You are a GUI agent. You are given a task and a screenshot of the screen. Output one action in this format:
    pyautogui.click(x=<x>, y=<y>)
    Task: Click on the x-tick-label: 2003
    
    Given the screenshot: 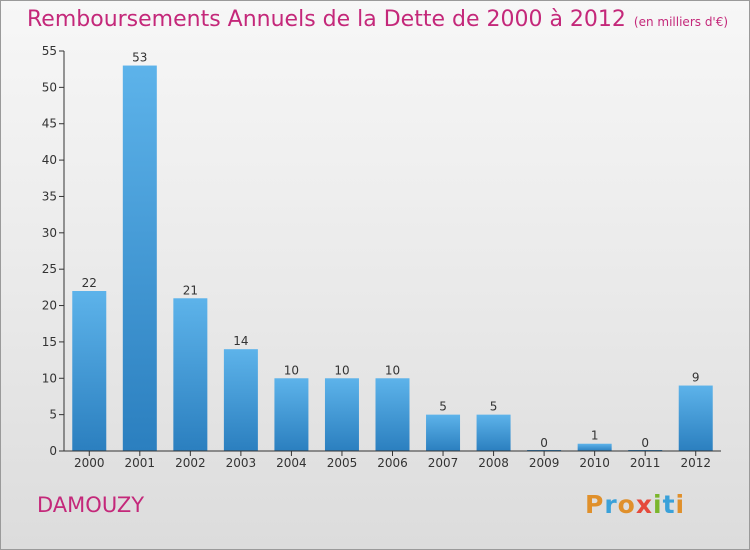 What is the action you would take?
    pyautogui.click(x=241, y=463)
    